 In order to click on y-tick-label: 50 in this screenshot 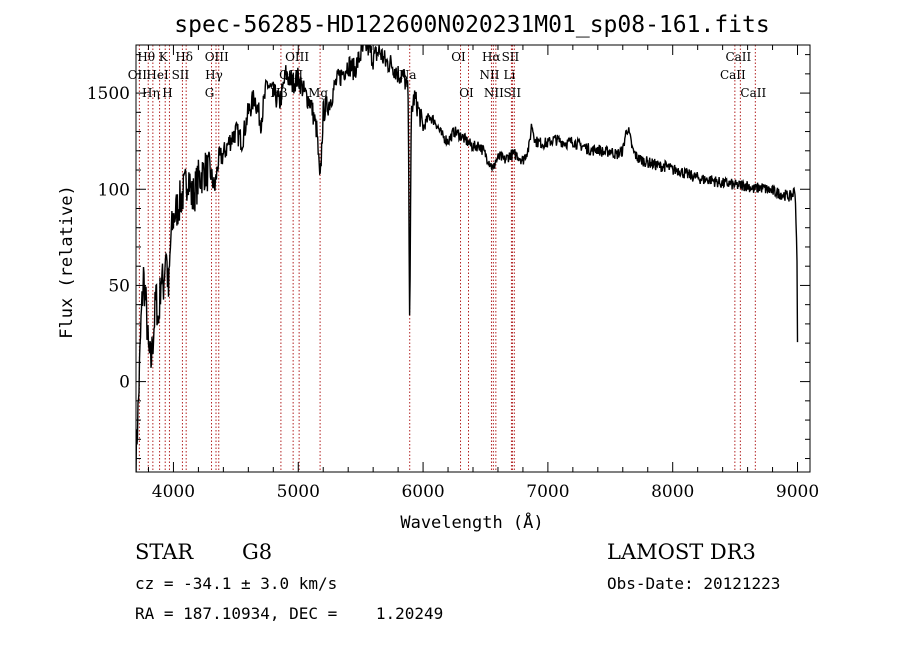, I will do `click(119, 286)`.